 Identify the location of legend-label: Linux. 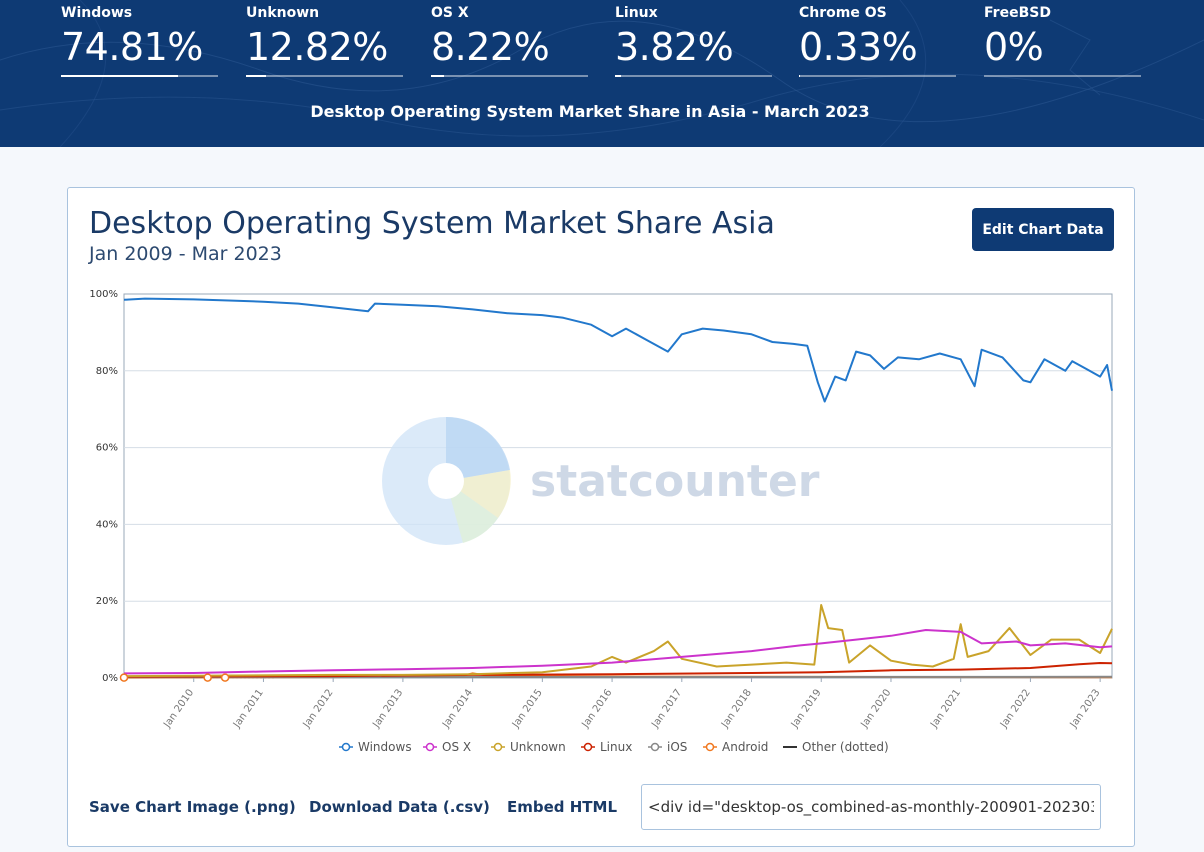
(616, 747).